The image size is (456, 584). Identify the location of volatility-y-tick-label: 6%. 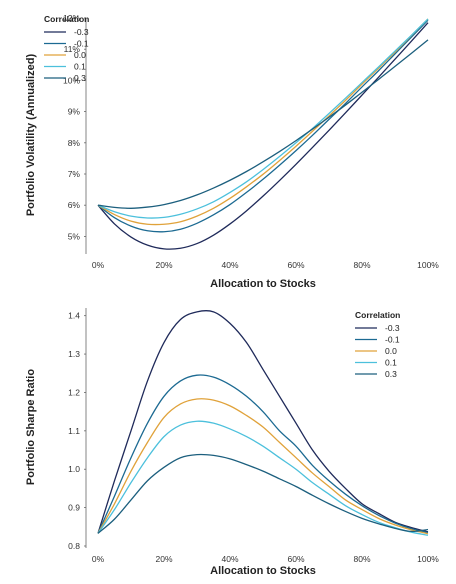
(74, 205).